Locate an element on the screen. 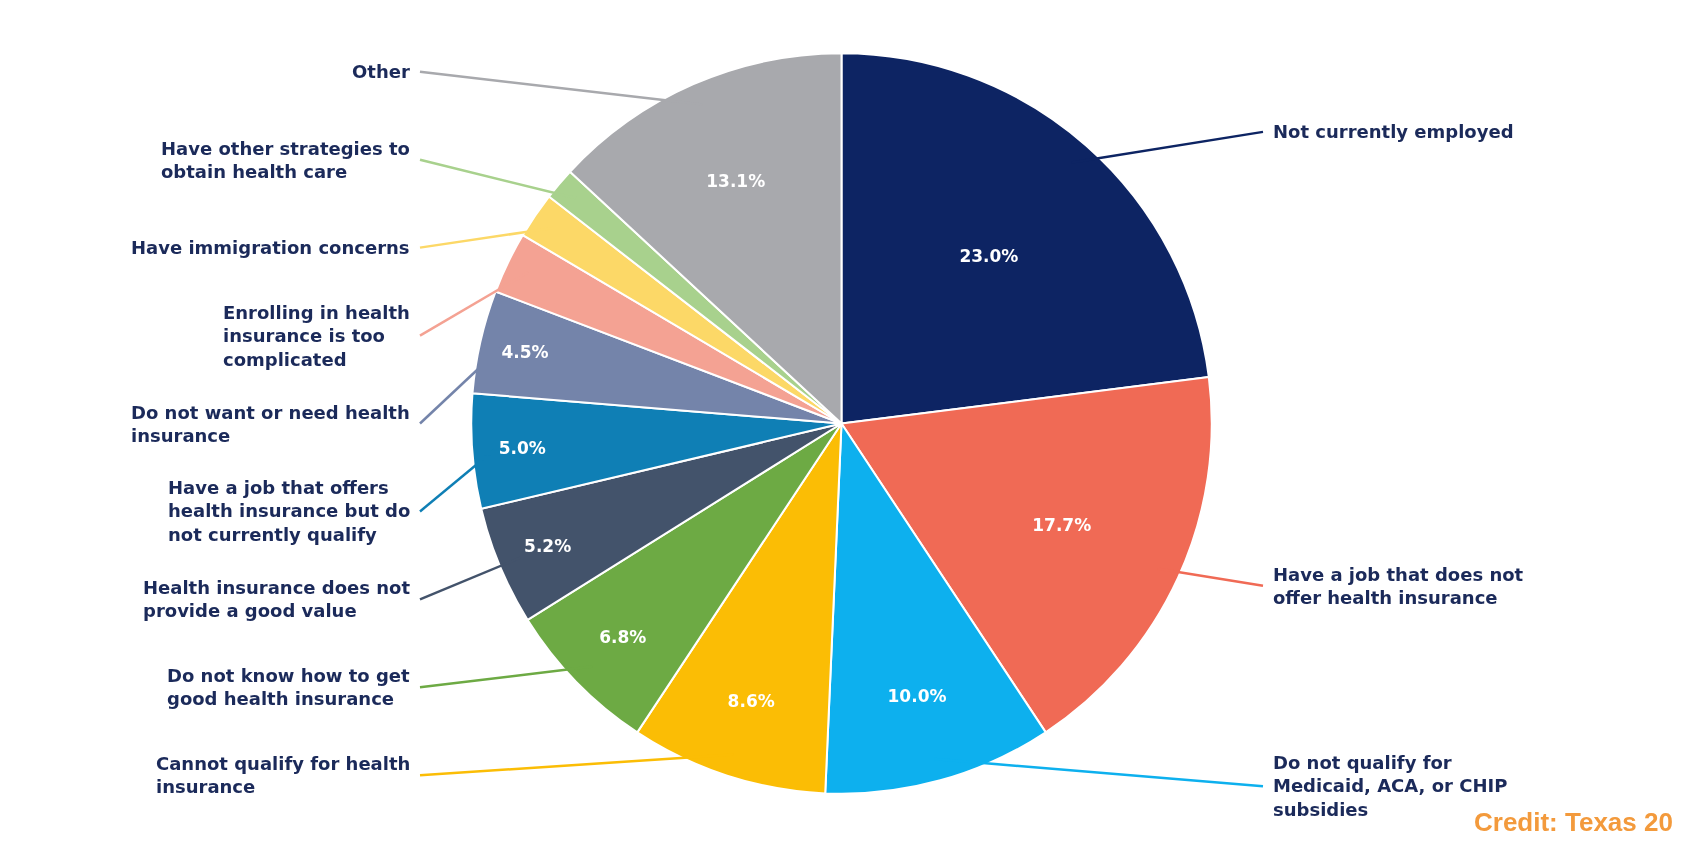  slice-label: Have other strategies to obtain health care is located at coordinates (285, 160).